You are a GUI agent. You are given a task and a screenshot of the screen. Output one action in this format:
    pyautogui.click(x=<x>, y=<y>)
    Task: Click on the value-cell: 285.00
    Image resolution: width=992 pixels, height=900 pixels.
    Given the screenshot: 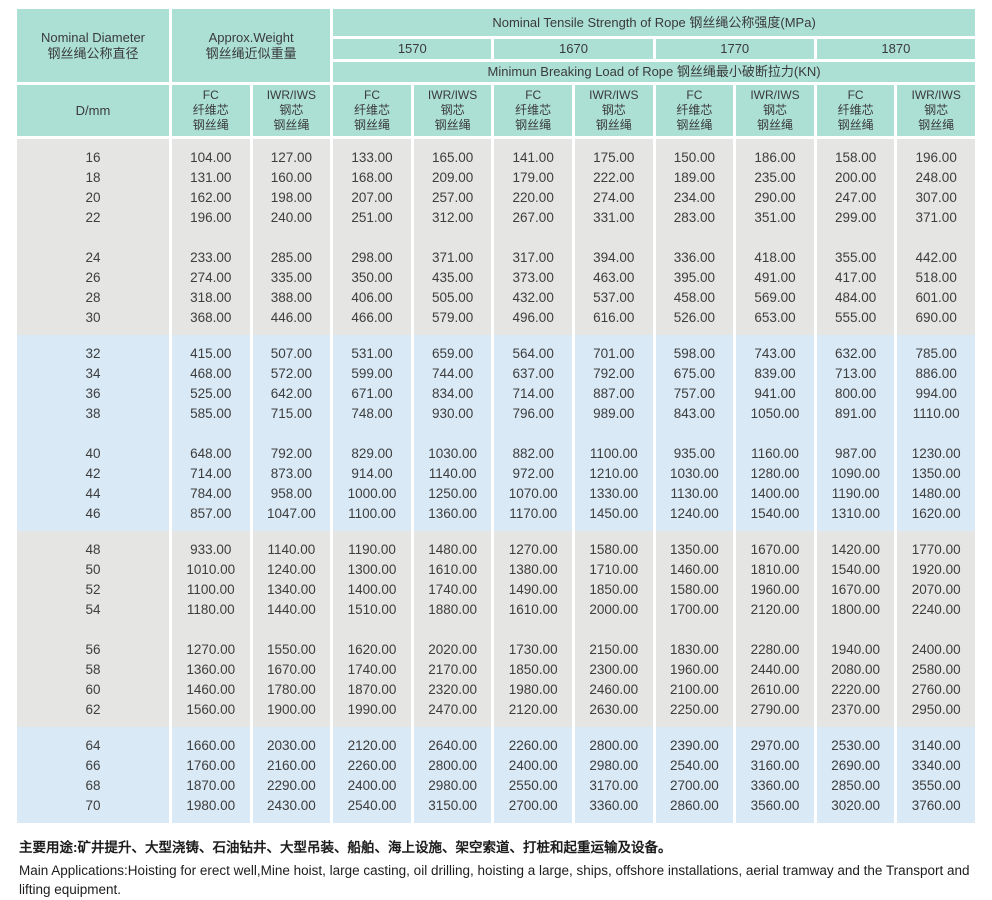 What is the action you would take?
    pyautogui.click(x=291, y=257)
    